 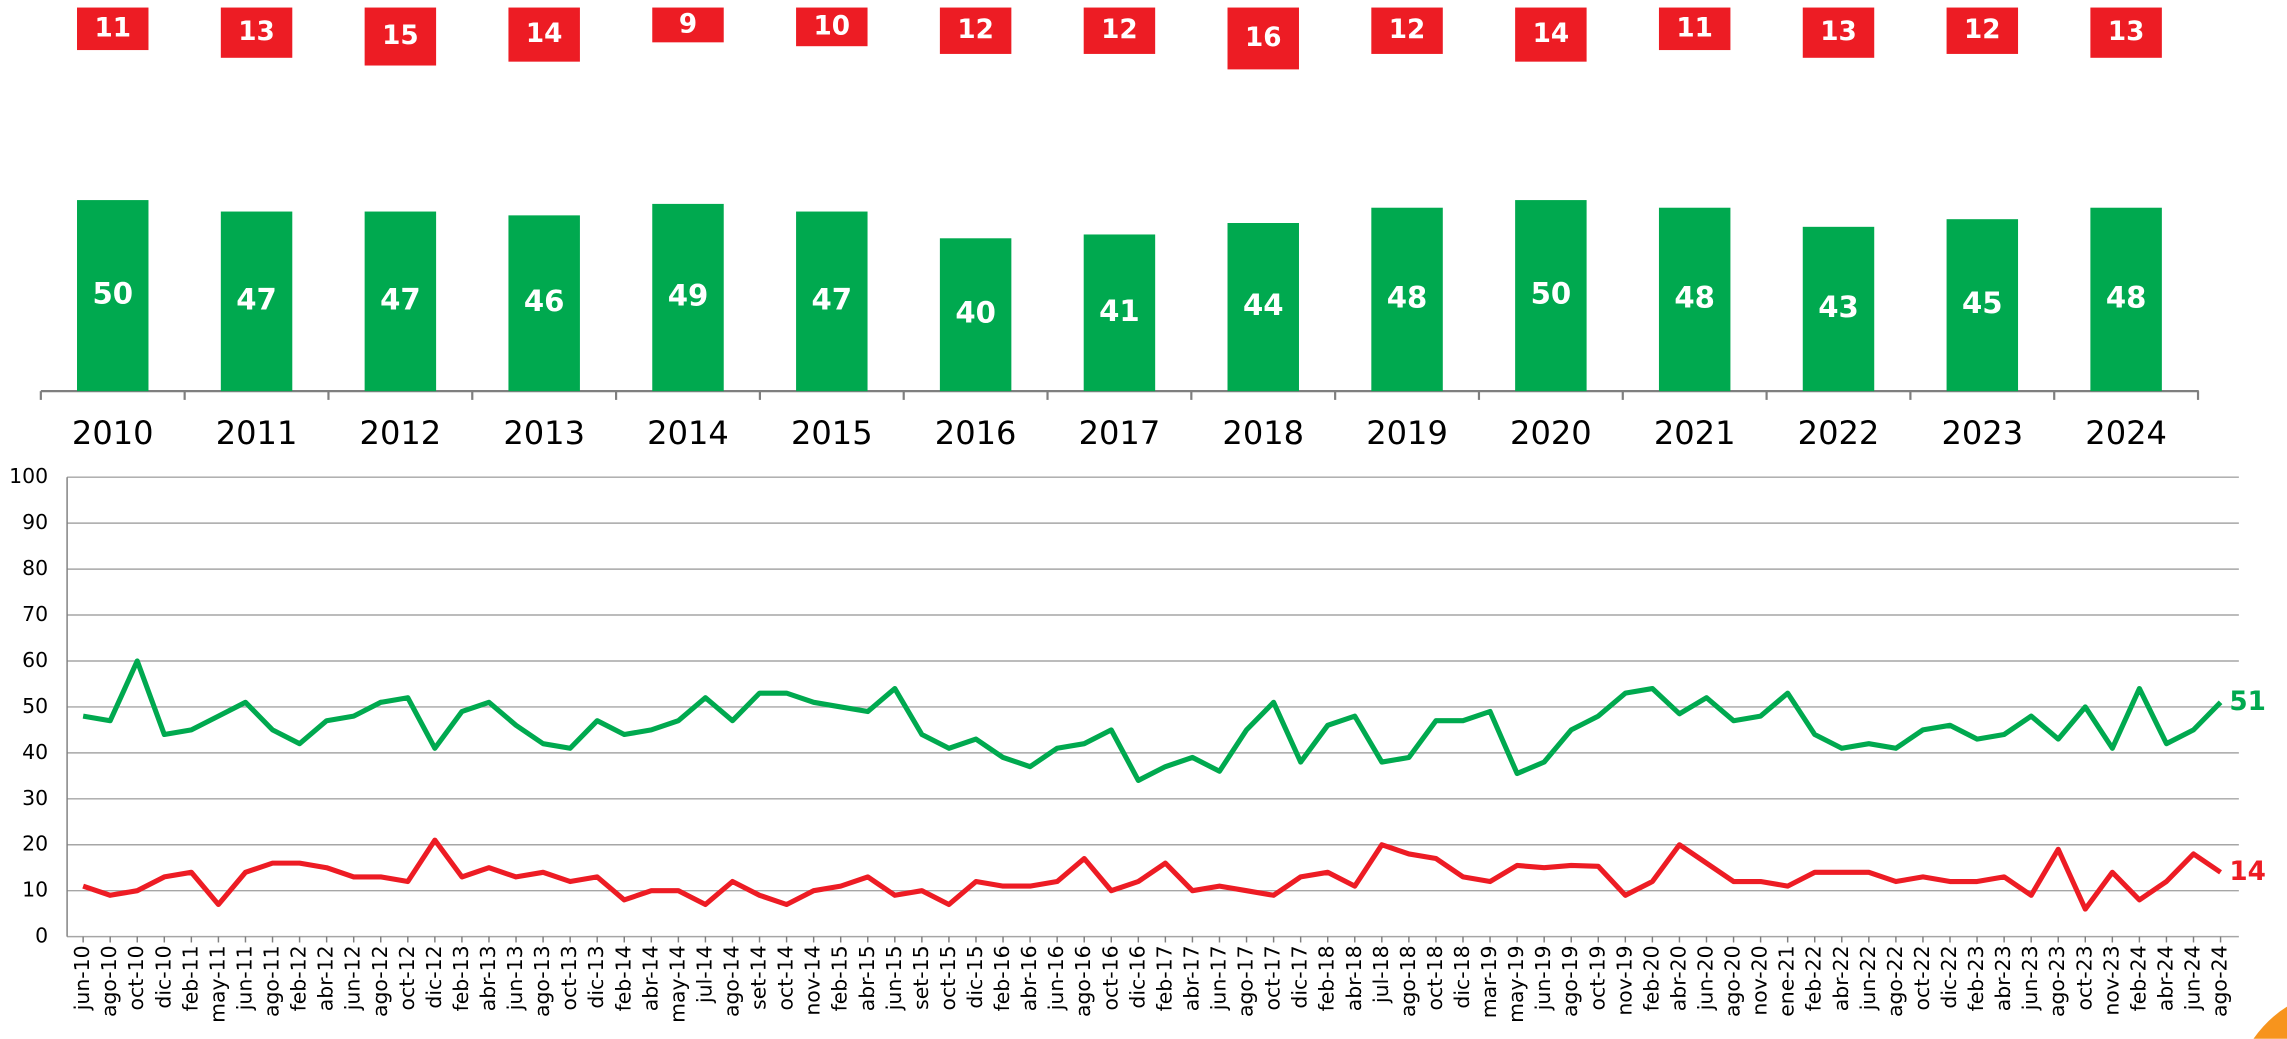 I want to click on y-tick-label: 20, so click(x=35, y=844).